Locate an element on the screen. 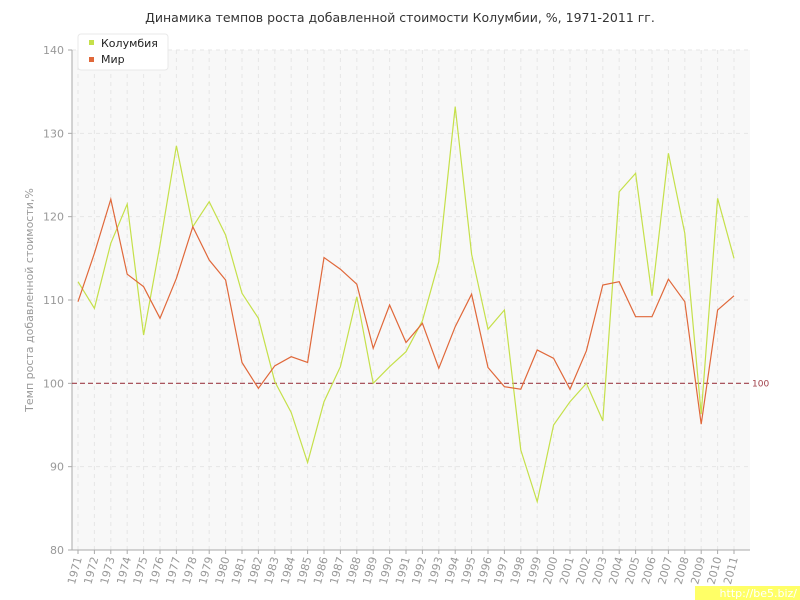 Image resolution: width=800 pixels, height=600 pixels. legend-swatch-colombia is located at coordinates (91, 42).